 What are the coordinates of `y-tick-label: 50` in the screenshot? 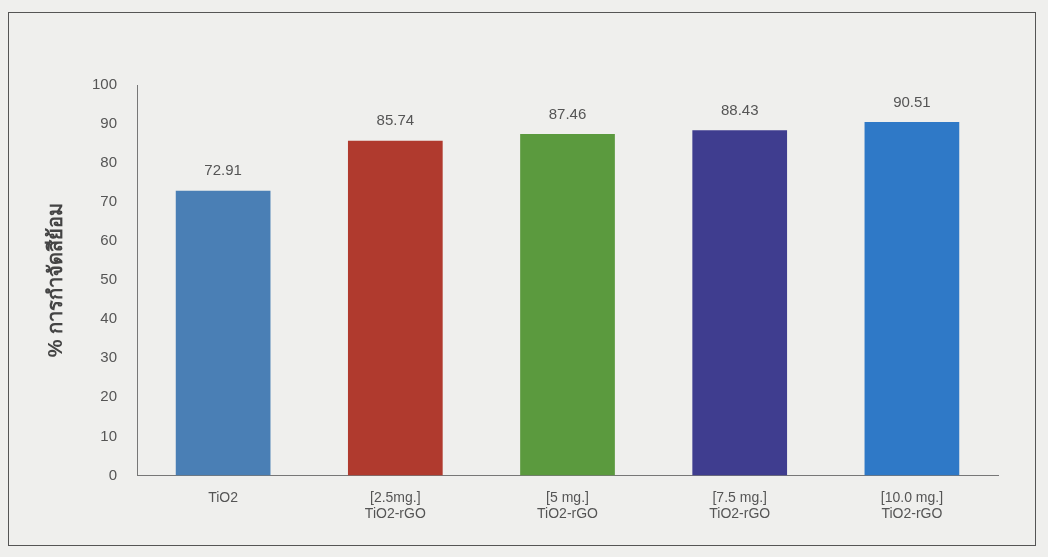 It's located at (109, 279).